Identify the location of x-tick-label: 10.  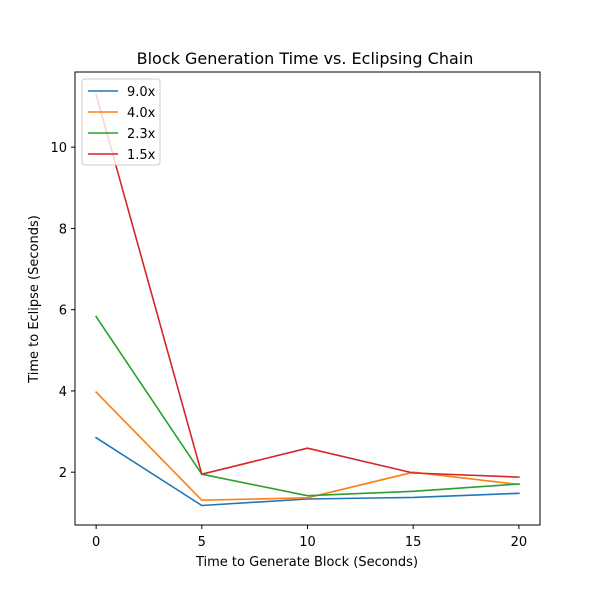
(307, 542).